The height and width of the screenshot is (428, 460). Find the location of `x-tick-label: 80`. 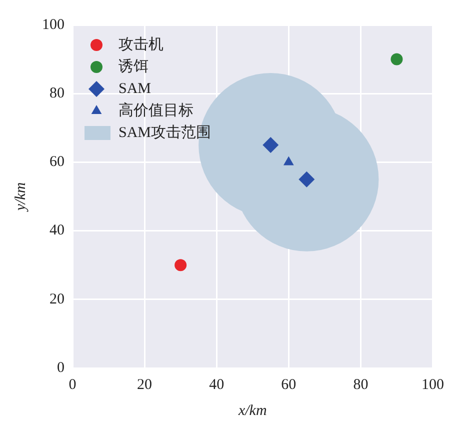

x-tick-label: 80 is located at coordinates (360, 384).